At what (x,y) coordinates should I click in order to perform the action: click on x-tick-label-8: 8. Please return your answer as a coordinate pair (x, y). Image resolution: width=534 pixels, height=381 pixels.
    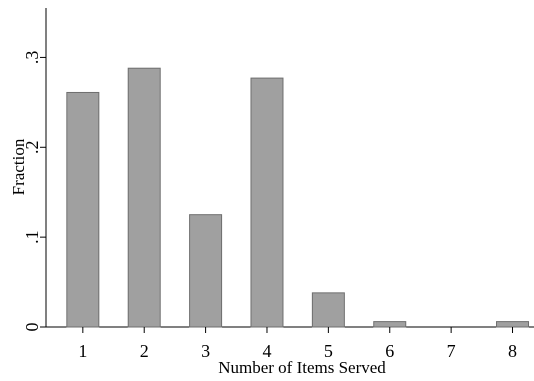
    Looking at the image, I should click on (512, 351).